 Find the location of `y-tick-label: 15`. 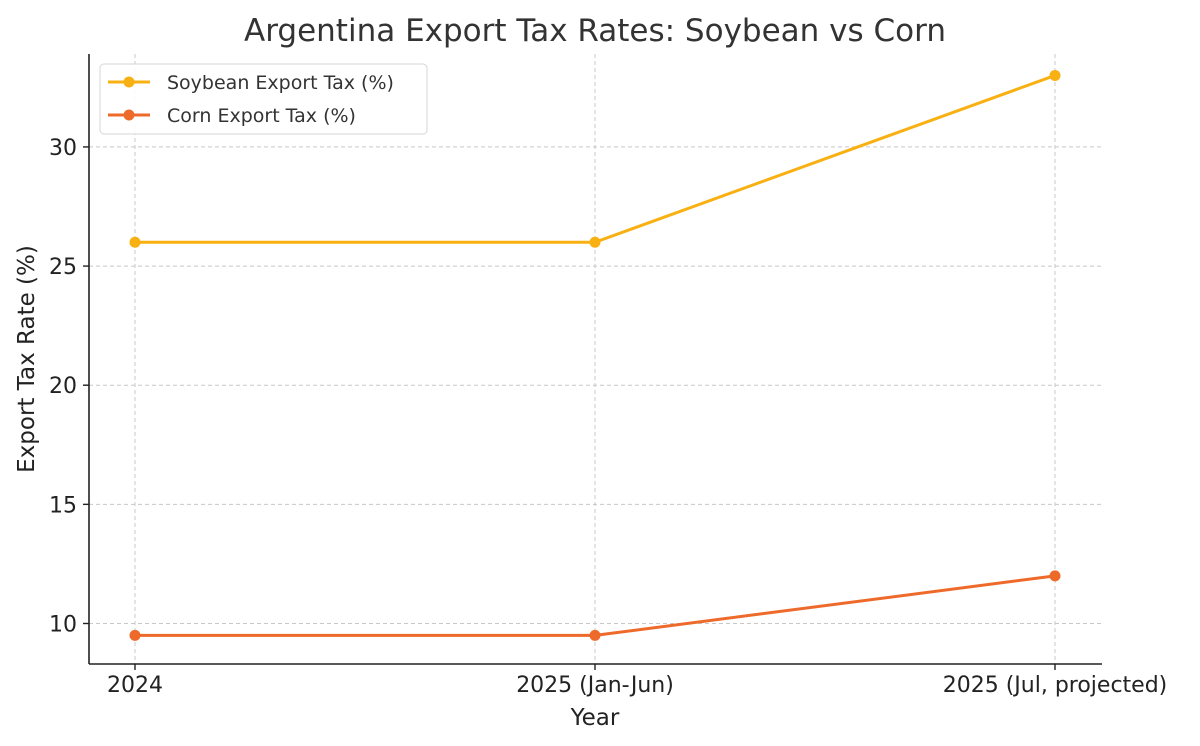

y-tick-label: 15 is located at coordinates (63, 505).